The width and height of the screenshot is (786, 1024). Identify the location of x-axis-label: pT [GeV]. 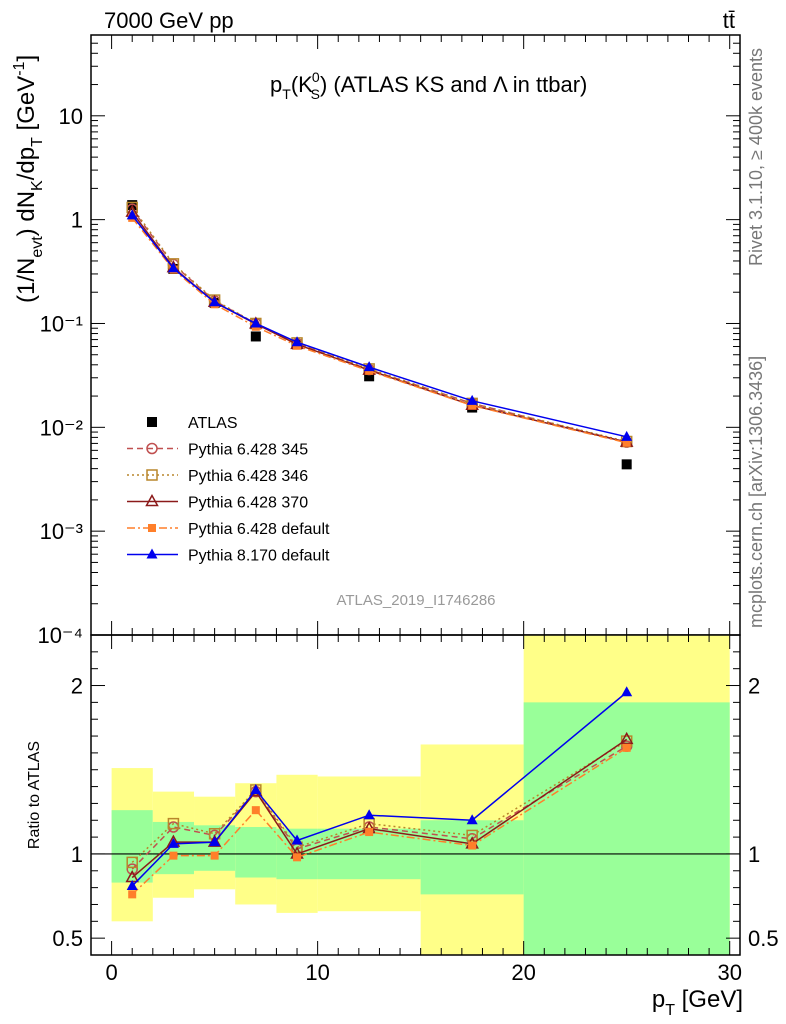
(697, 1002).